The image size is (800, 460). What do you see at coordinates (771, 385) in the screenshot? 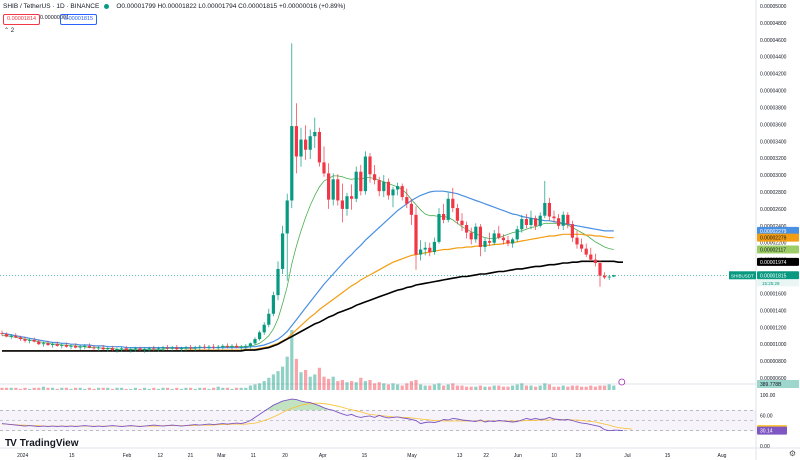
I see `volume-badge-label: 389.778B` at bounding box center [771, 385].